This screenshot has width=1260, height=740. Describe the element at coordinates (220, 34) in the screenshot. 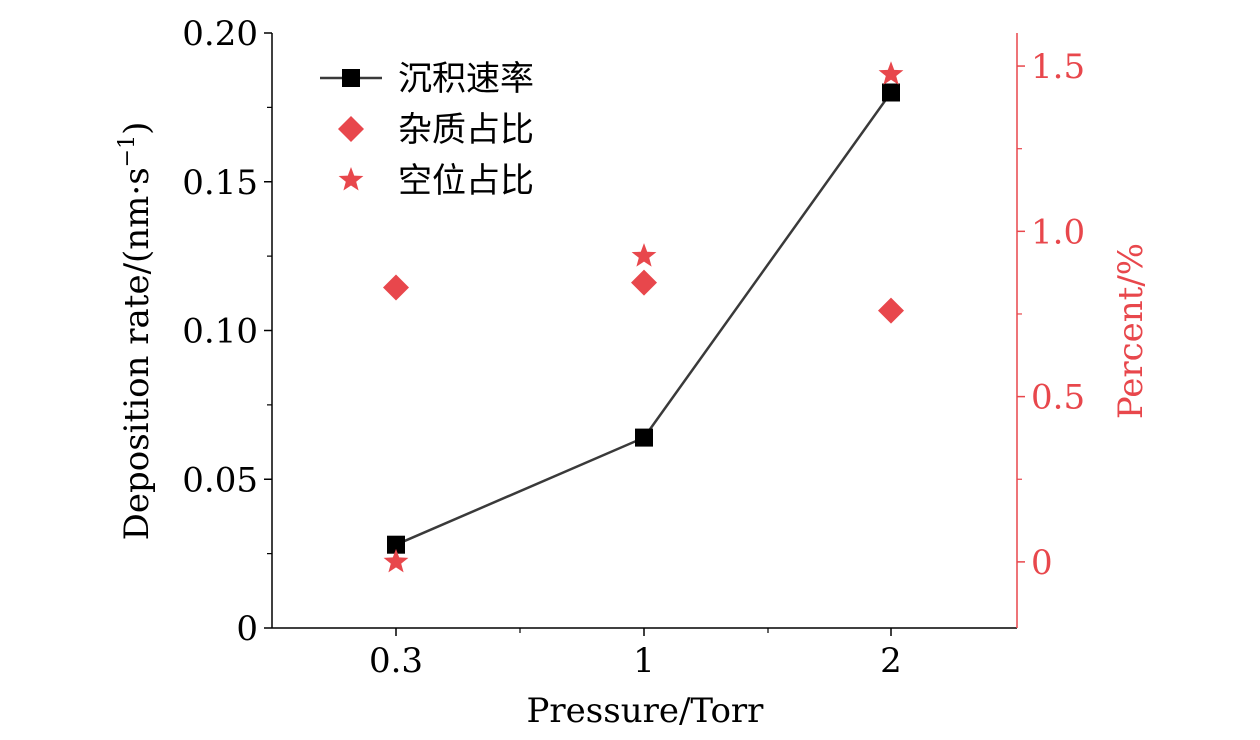

I see `left-axis-tick-label: 0.20` at that location.